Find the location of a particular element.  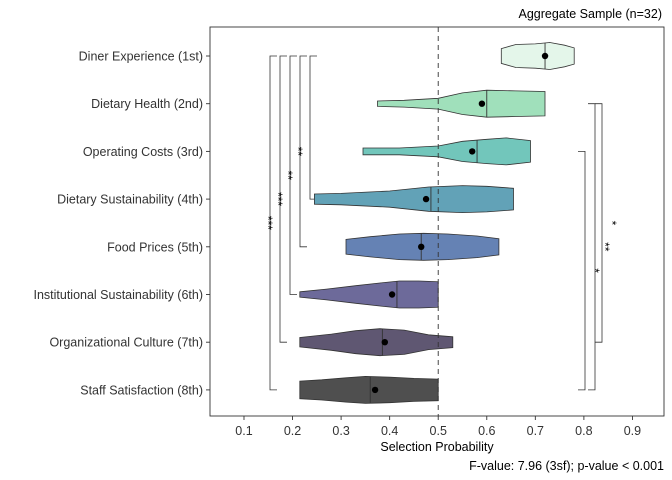

x-tick-label: 0.6 is located at coordinates (486, 431).